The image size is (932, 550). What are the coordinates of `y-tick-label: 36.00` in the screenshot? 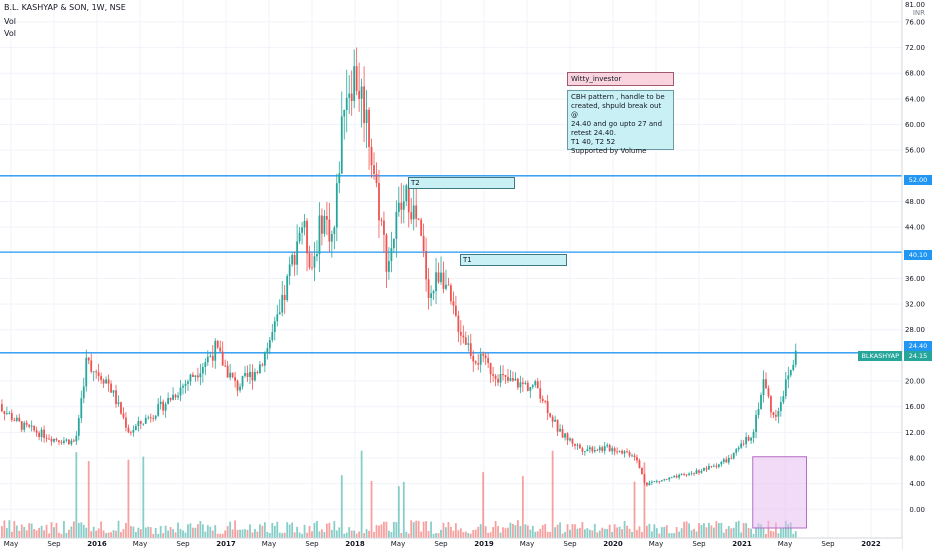 It's located at (915, 279).